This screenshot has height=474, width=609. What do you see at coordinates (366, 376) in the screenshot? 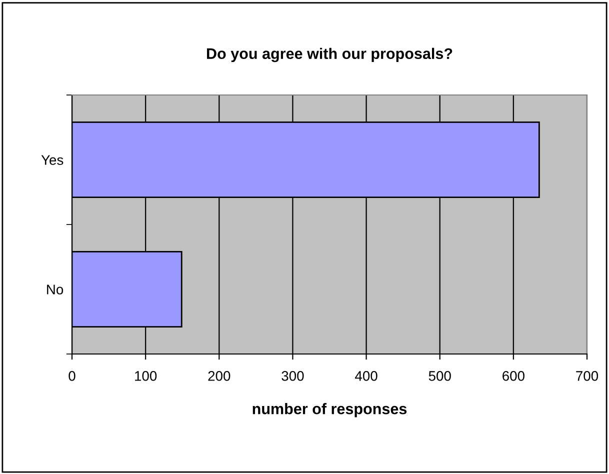
I see `x-tick-label: 400` at bounding box center [366, 376].